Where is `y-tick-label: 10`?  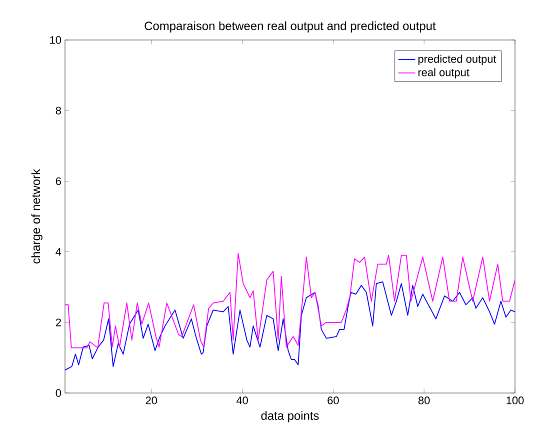
y-tick-label: 10 is located at coordinates (56, 40).